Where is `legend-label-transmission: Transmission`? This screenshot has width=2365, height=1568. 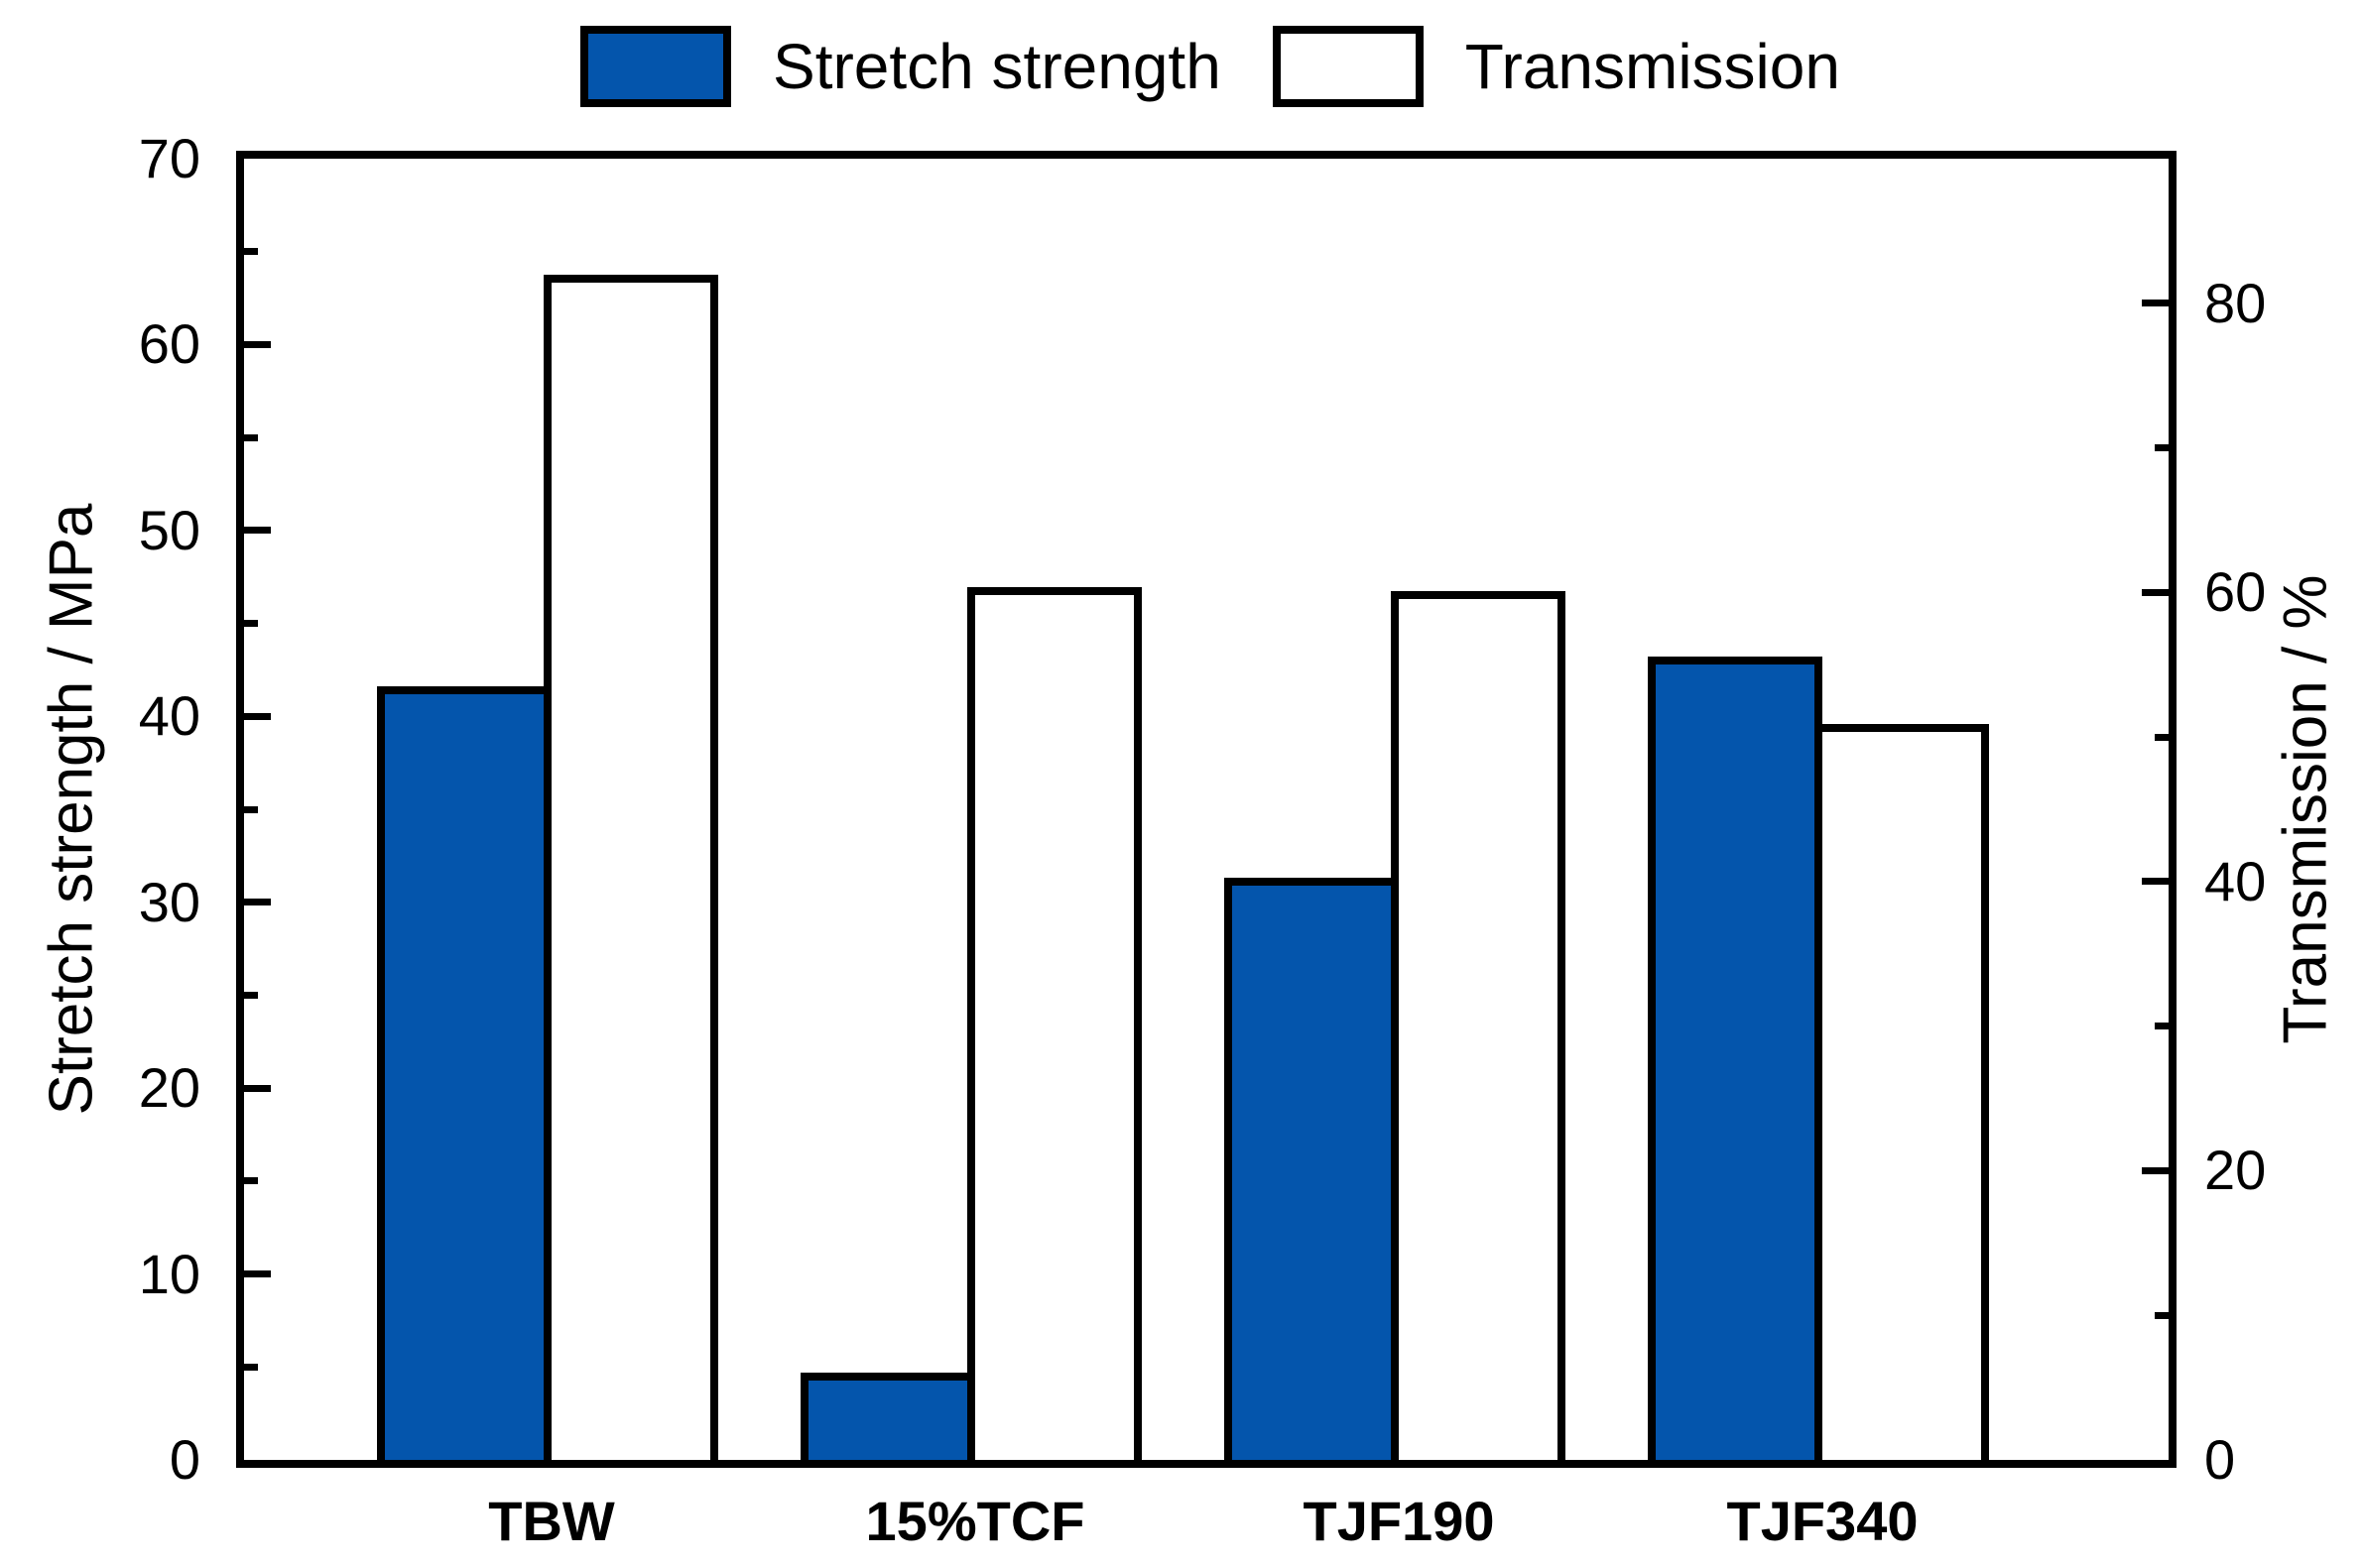
legend-label-transmission: Transmission is located at coordinates (1652, 66).